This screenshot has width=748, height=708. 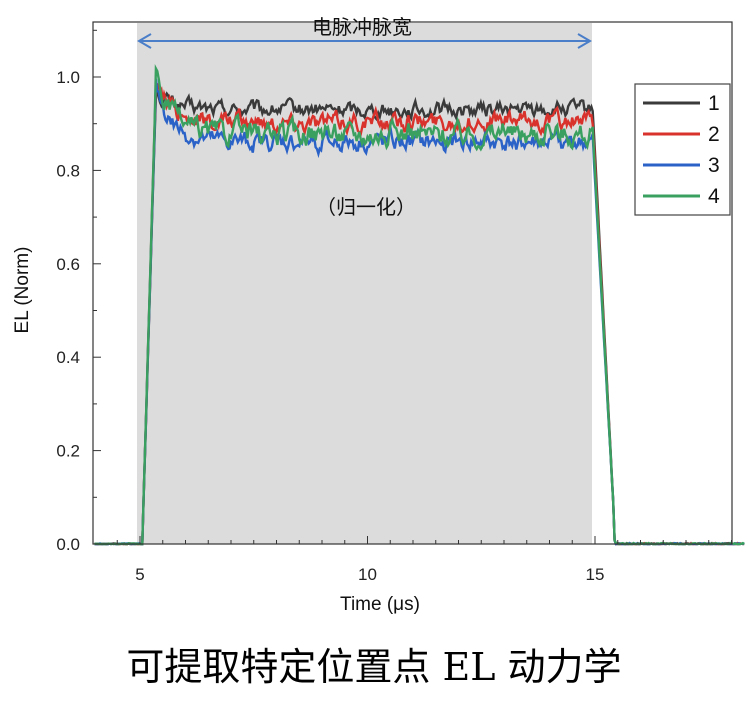 What do you see at coordinates (22, 290) in the screenshot?
I see `y-axis-label: EL (Norm)` at bounding box center [22, 290].